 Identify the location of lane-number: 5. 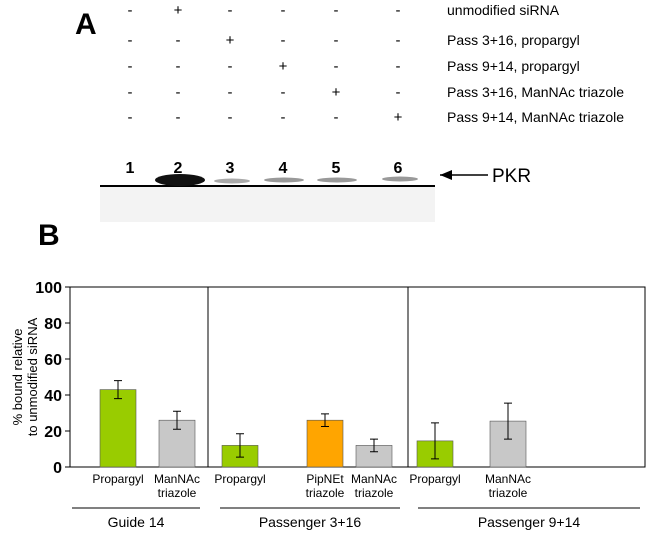
(336, 168).